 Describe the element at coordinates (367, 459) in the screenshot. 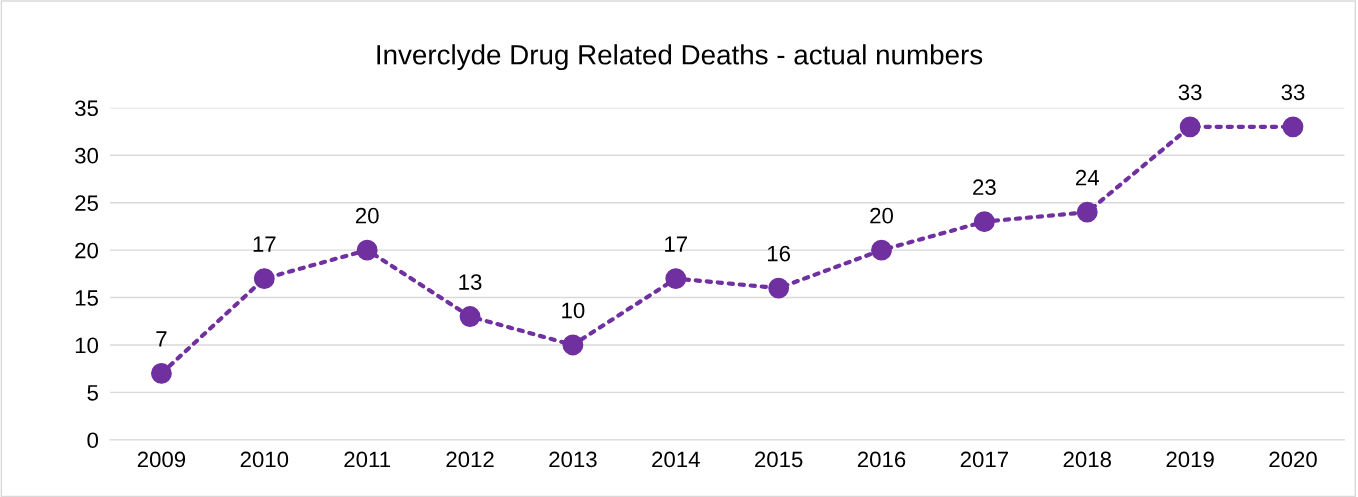

I see `x-tick-label: 2011` at that location.